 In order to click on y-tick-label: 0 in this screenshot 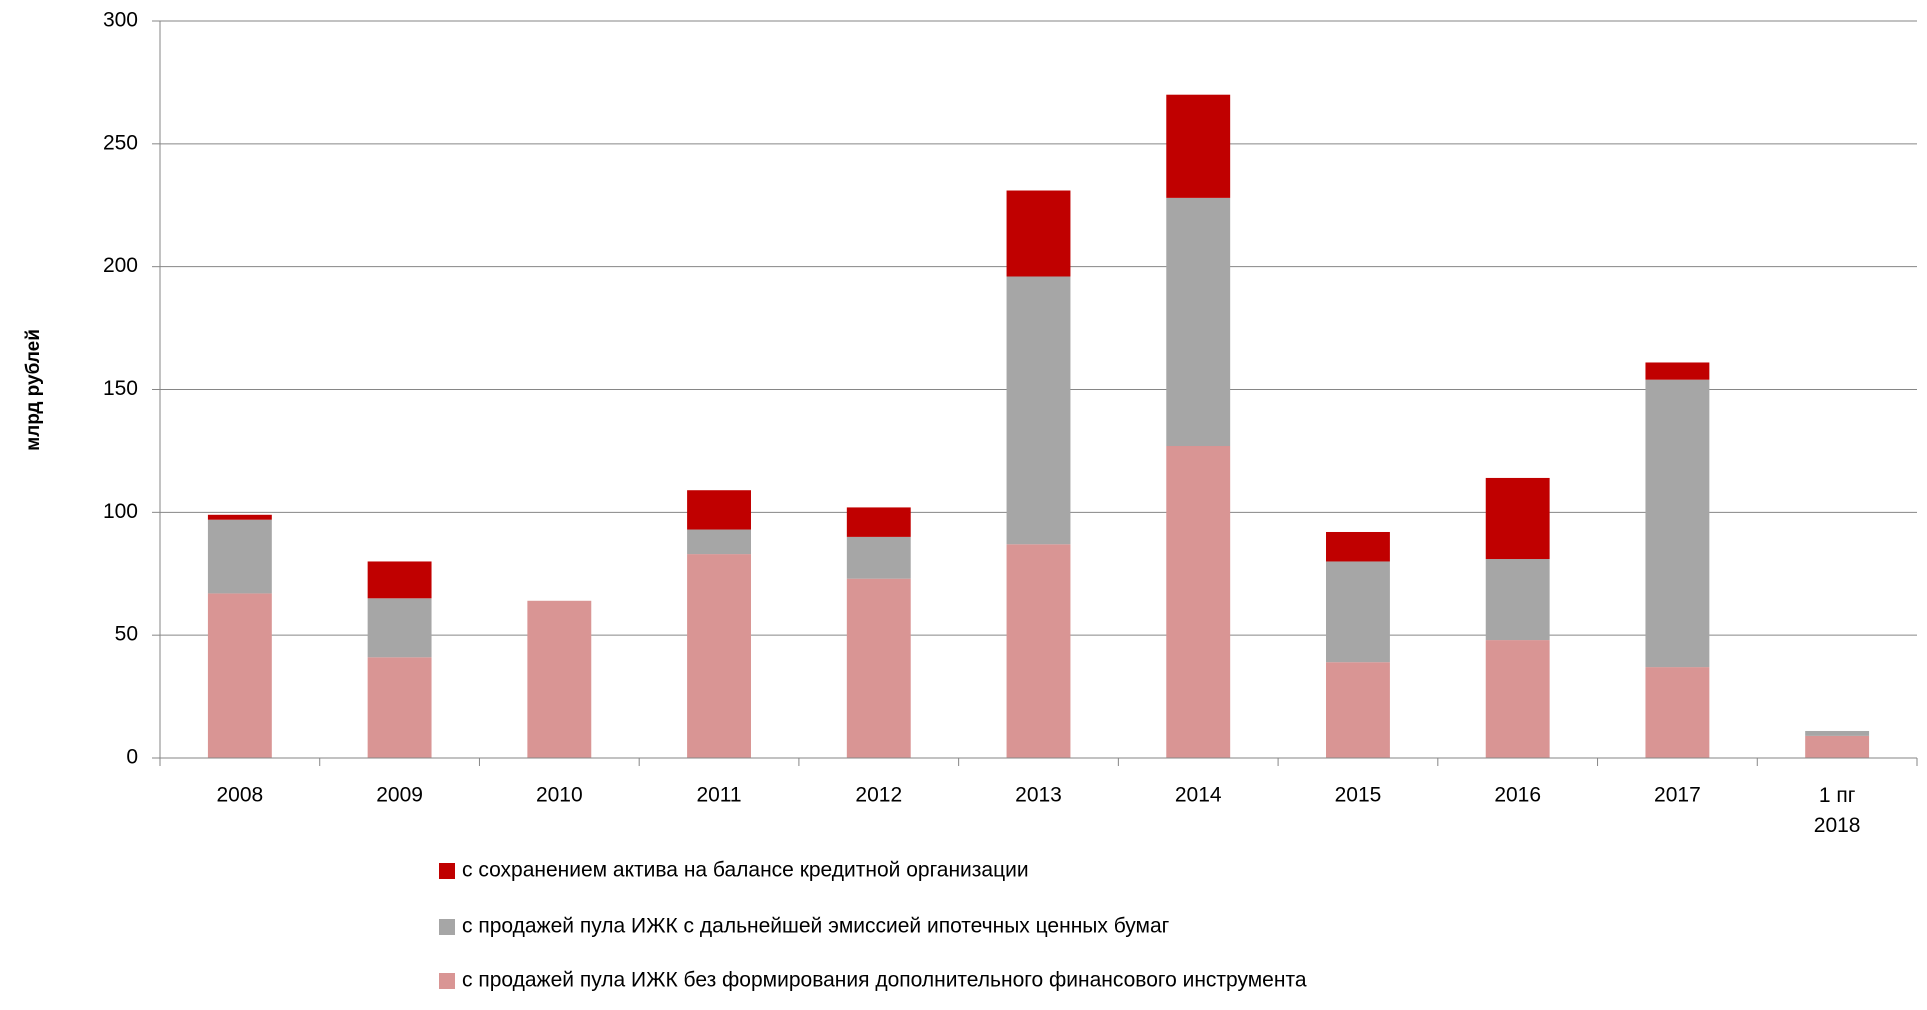, I will do `click(132, 757)`.